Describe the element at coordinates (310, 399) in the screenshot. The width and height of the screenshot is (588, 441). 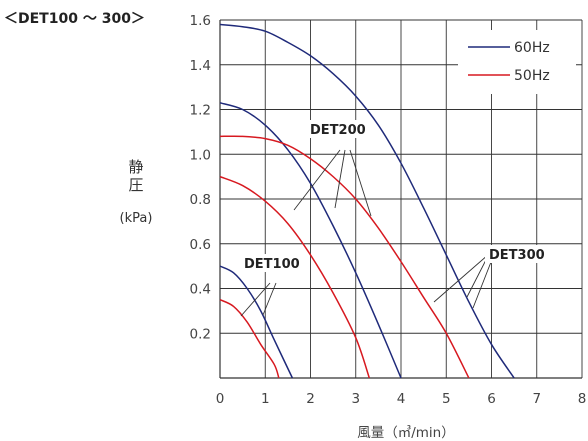
I see `x-tick-label: 2` at that location.